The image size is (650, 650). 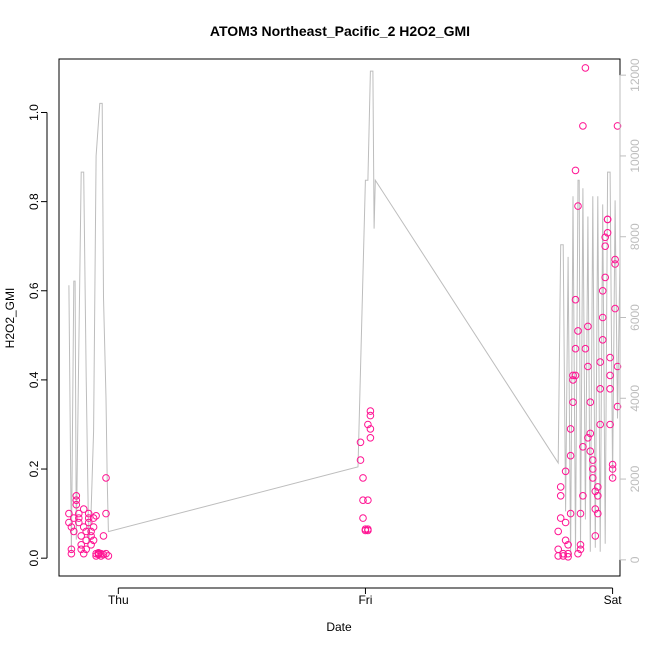 What do you see at coordinates (34, 290) in the screenshot?
I see `y-tick-label: 0.6` at bounding box center [34, 290].